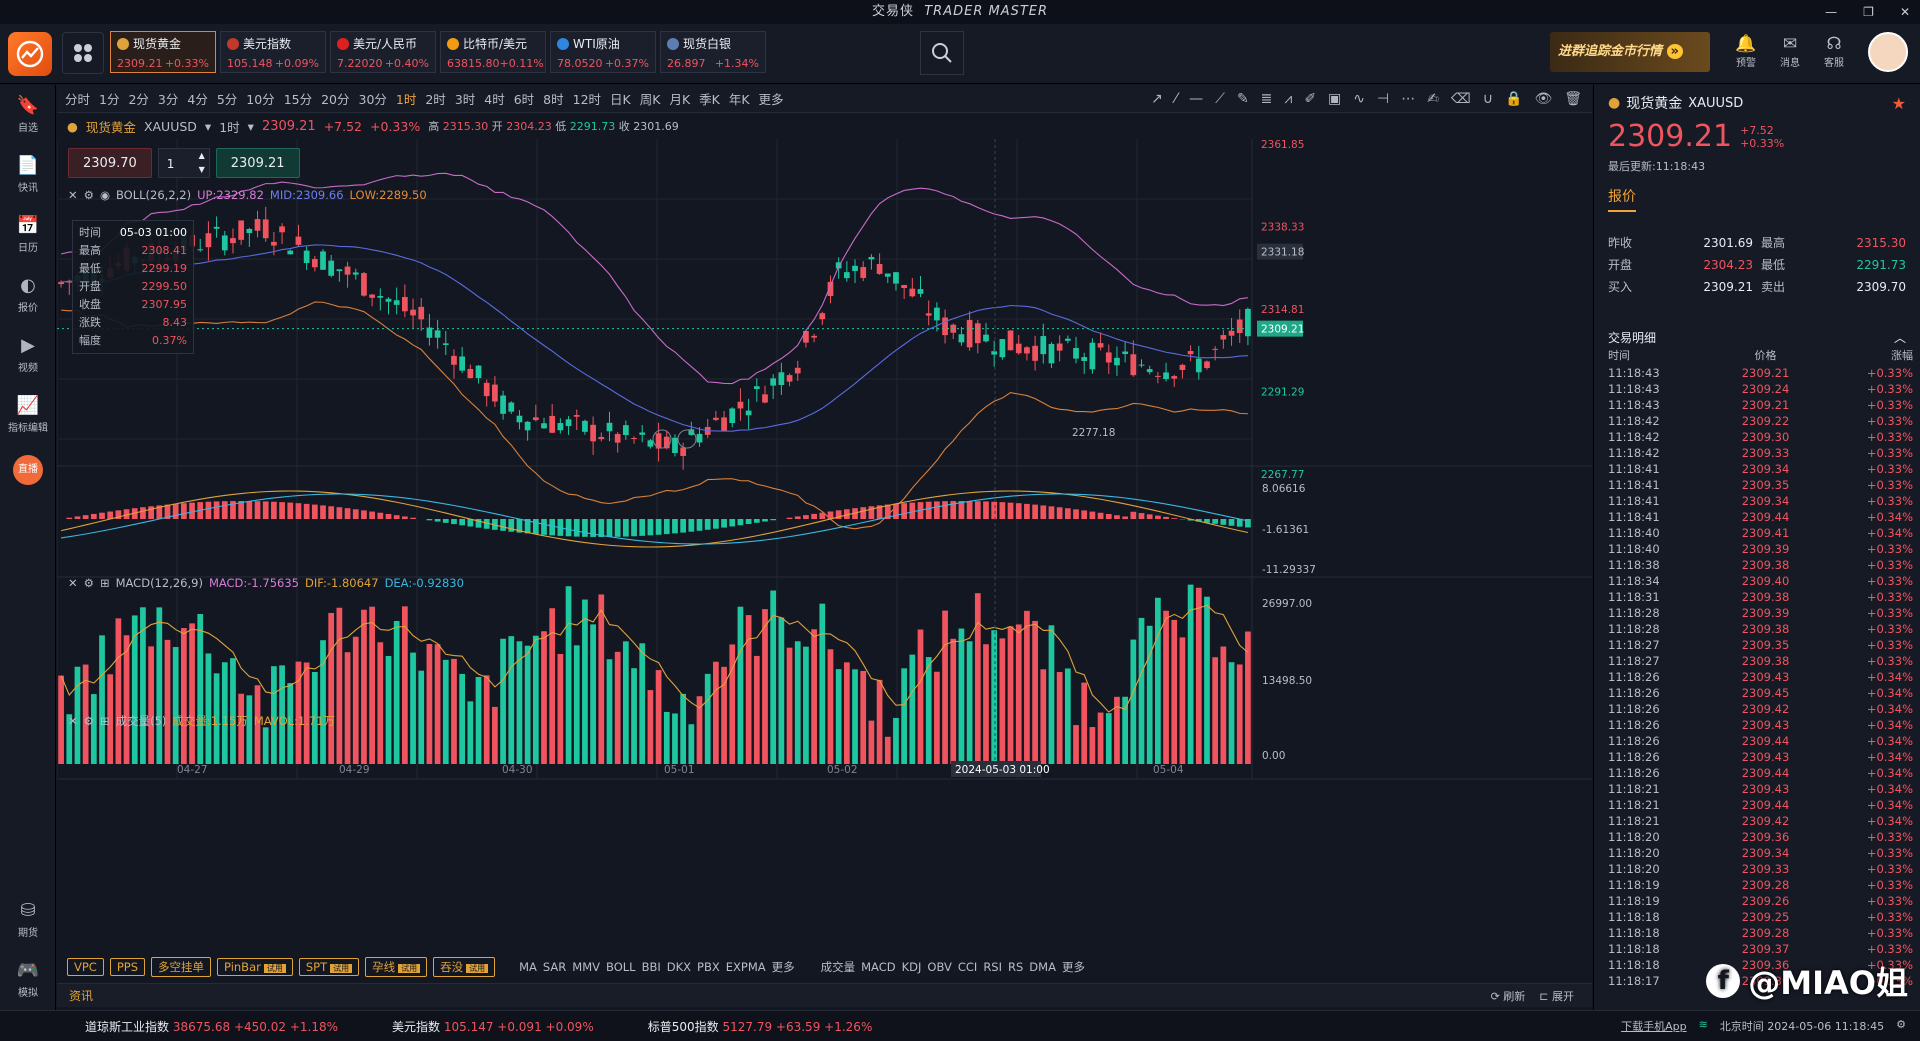  Describe the element at coordinates (104, 721) in the screenshot. I see `add-icon: ⊞` at that location.